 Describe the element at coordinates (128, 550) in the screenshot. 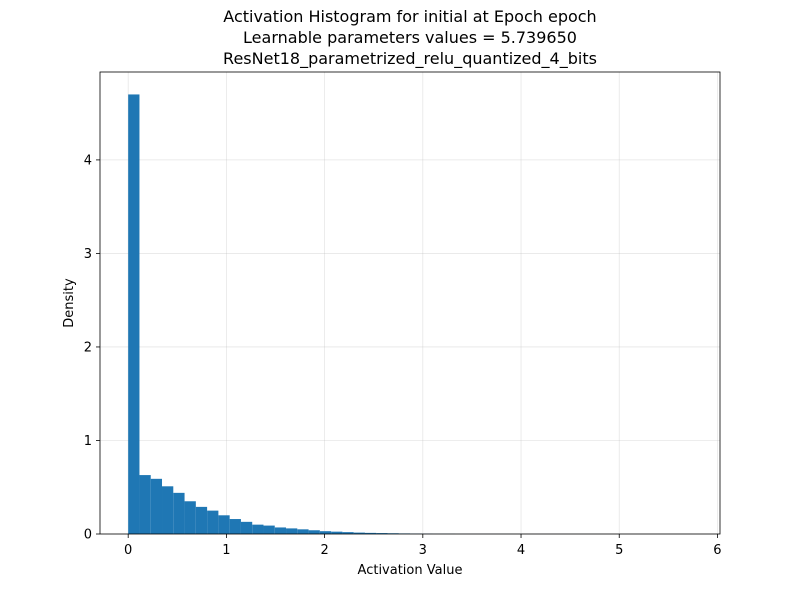

I see `x-tick-label-0: 0` at that location.